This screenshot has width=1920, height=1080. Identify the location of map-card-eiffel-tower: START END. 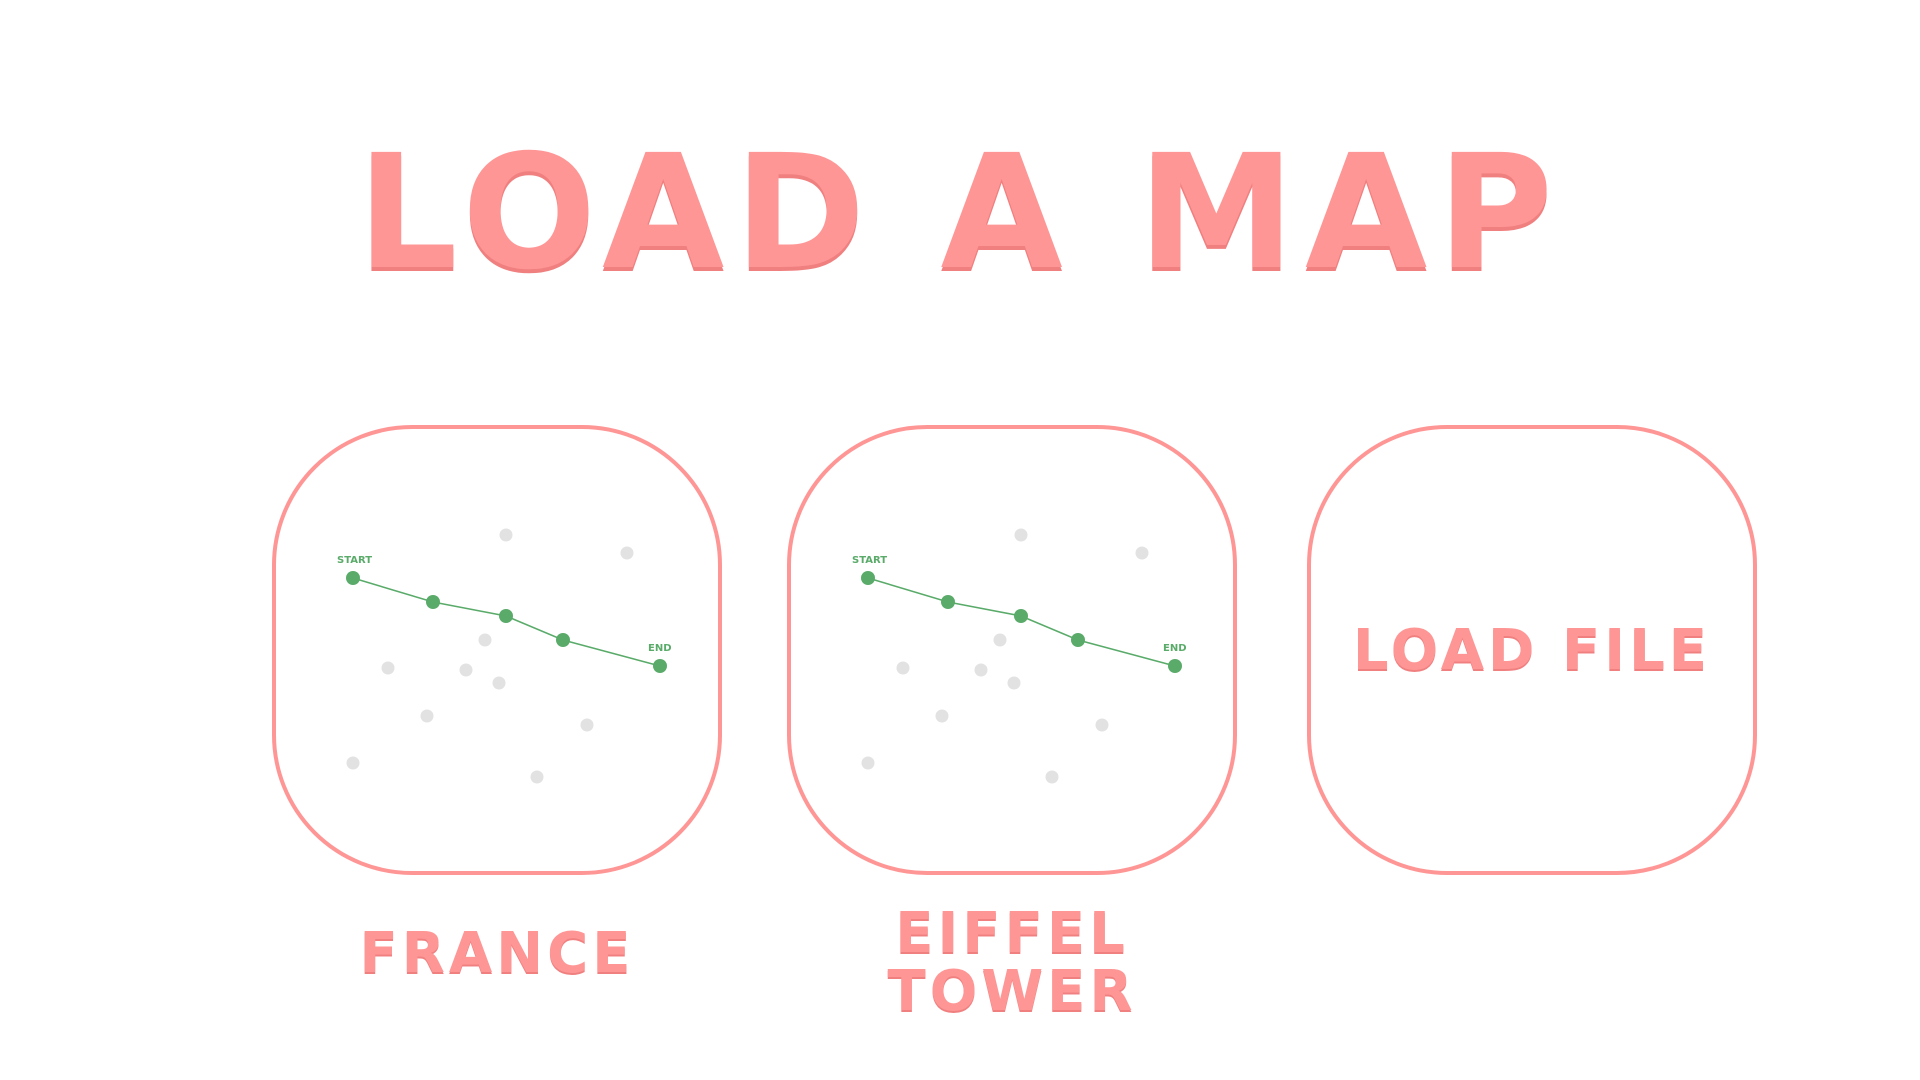
(1012, 650).